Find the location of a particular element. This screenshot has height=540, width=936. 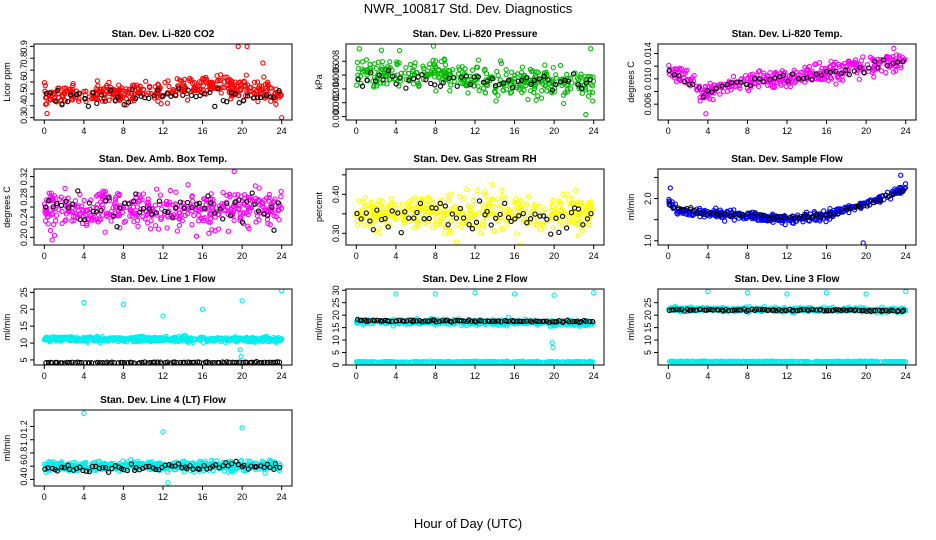

y-tick-label: 0.004 is located at coordinates (336, 89).